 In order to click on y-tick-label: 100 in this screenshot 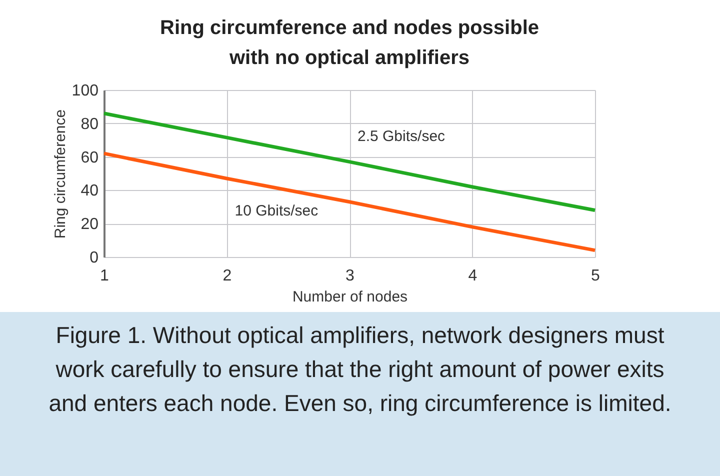, I will do `click(85, 91)`.